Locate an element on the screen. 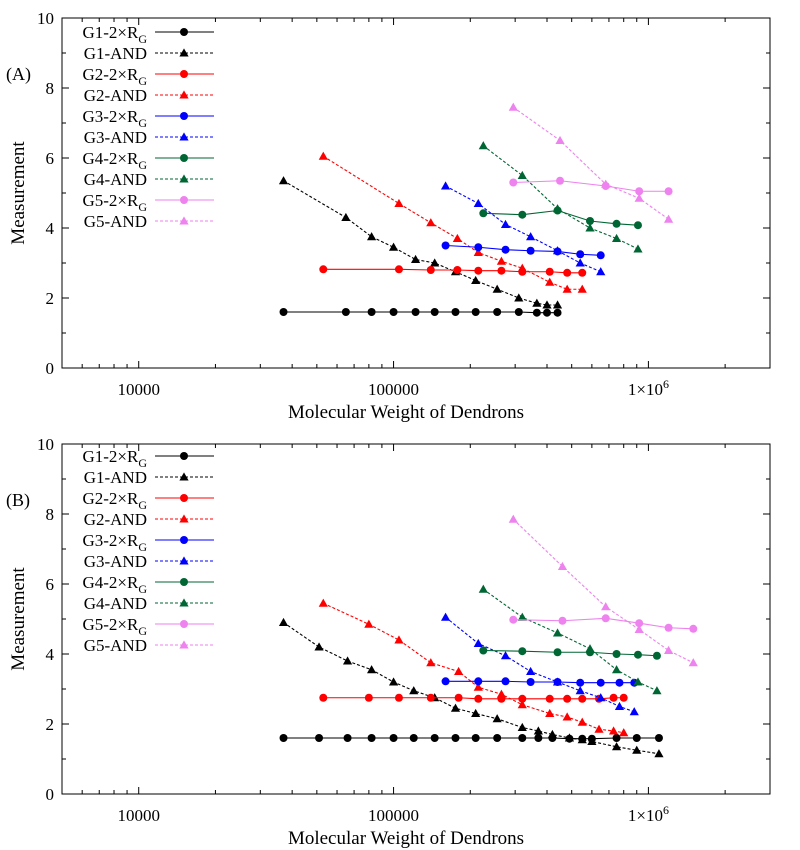  legend-label: G2-2×RG is located at coordinates (114, 500).